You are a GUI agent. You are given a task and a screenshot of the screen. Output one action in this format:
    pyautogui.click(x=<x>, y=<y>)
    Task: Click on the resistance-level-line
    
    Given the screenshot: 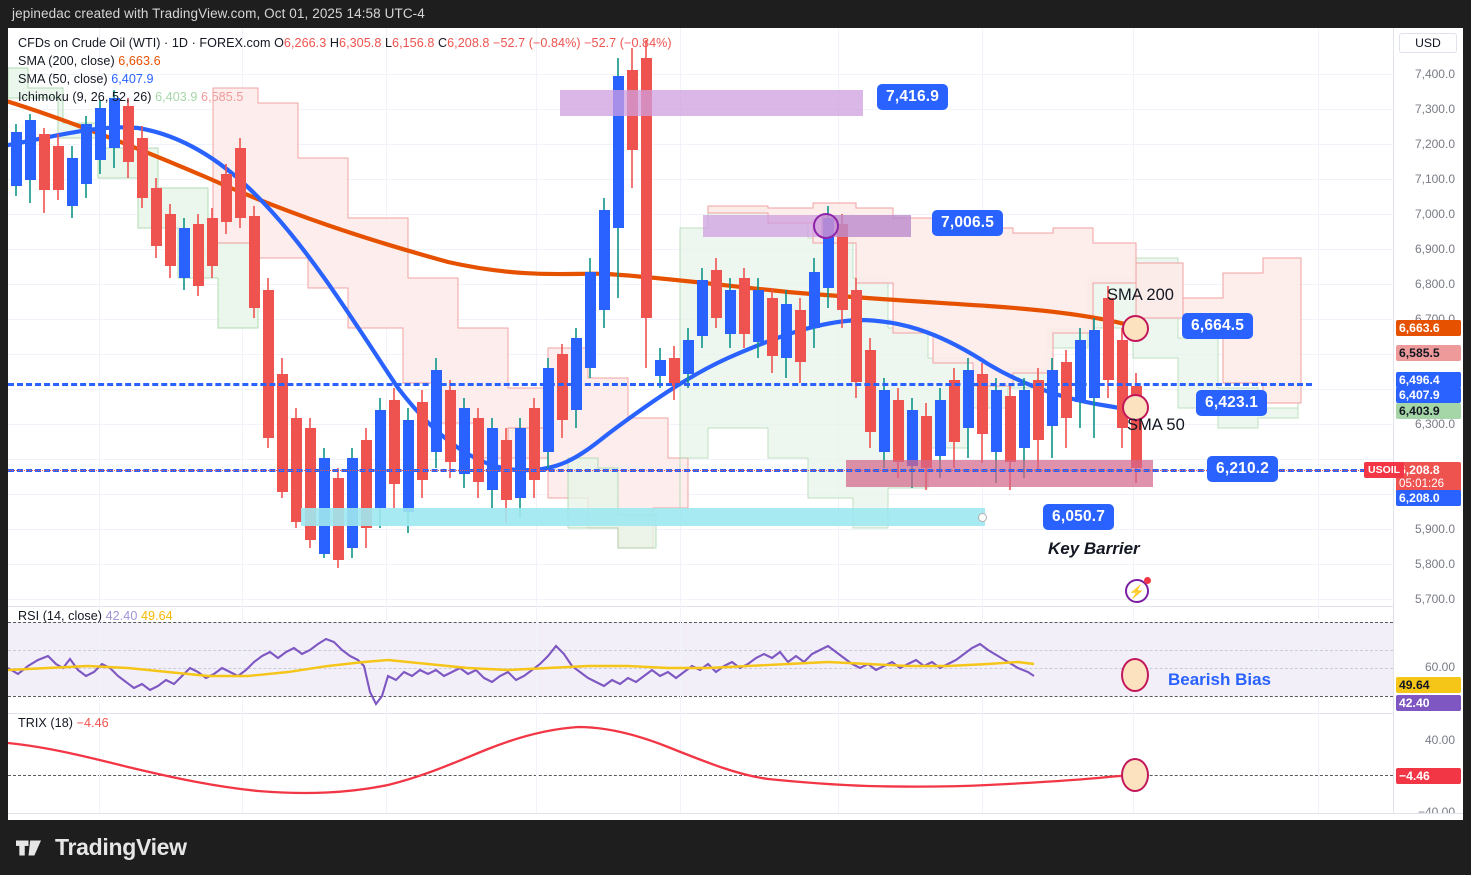 What is the action you would take?
    pyautogui.click(x=660, y=384)
    